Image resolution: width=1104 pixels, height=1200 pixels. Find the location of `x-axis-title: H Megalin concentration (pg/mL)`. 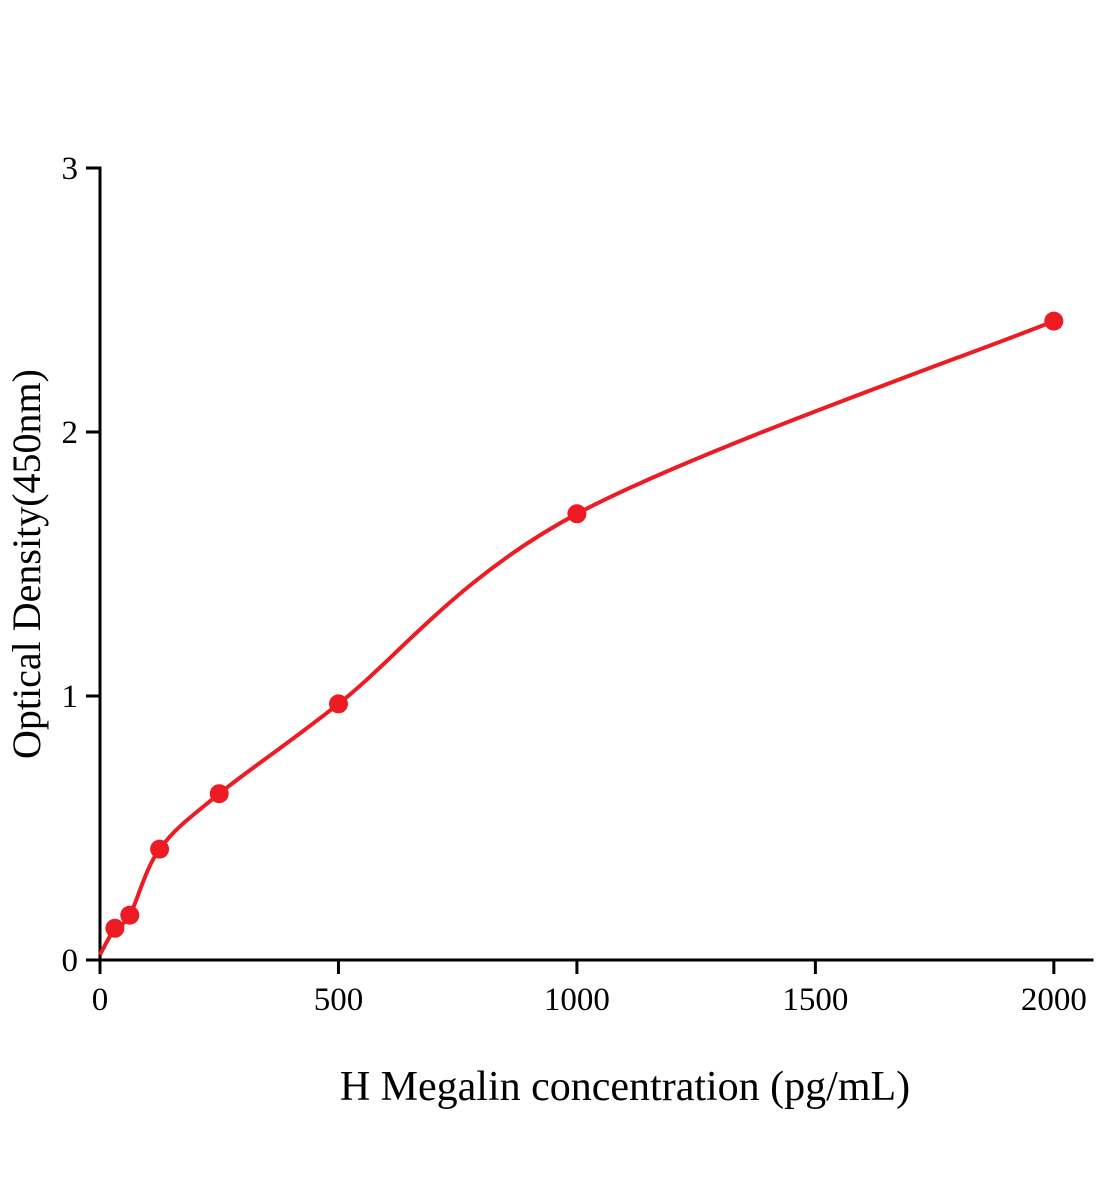

x-axis-title: H Megalin concentration (pg/mL) is located at coordinates (625, 1087).